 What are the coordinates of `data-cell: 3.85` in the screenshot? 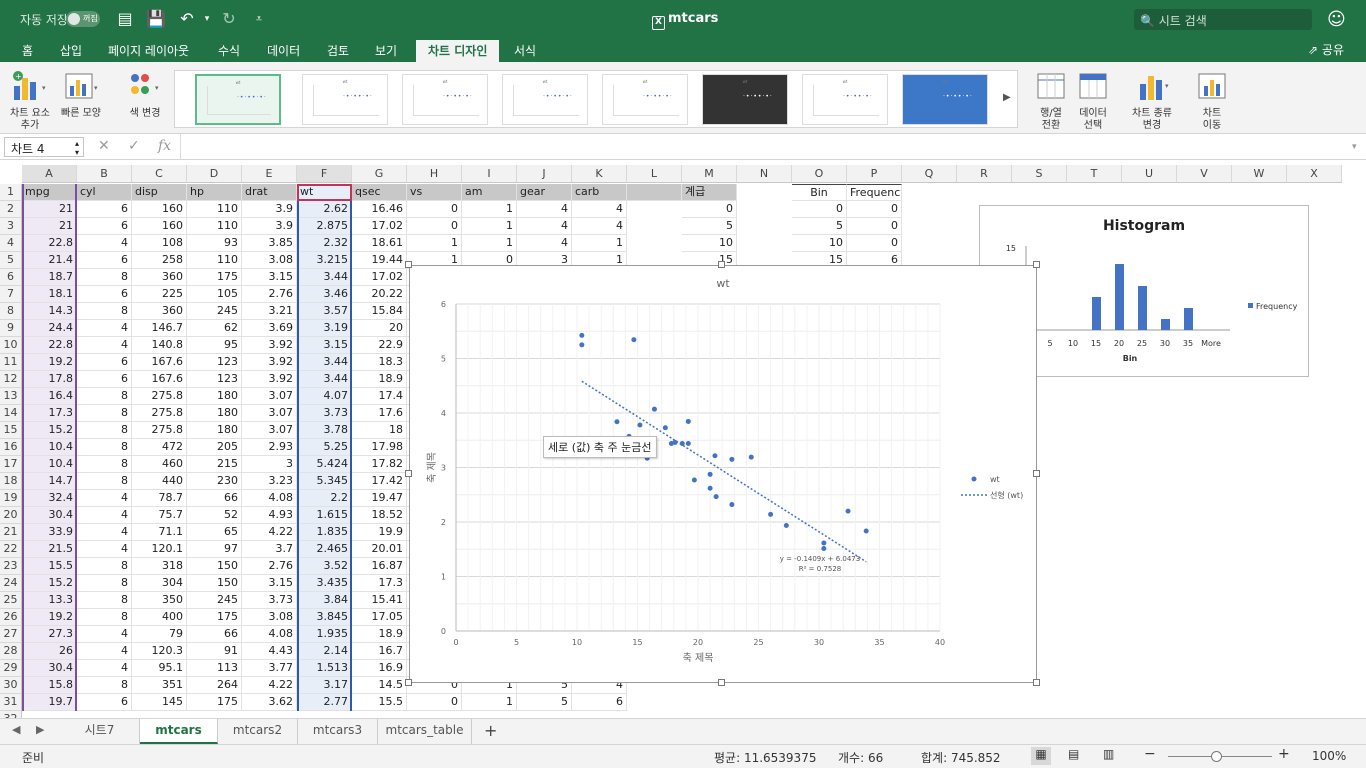 It's located at (269, 243).